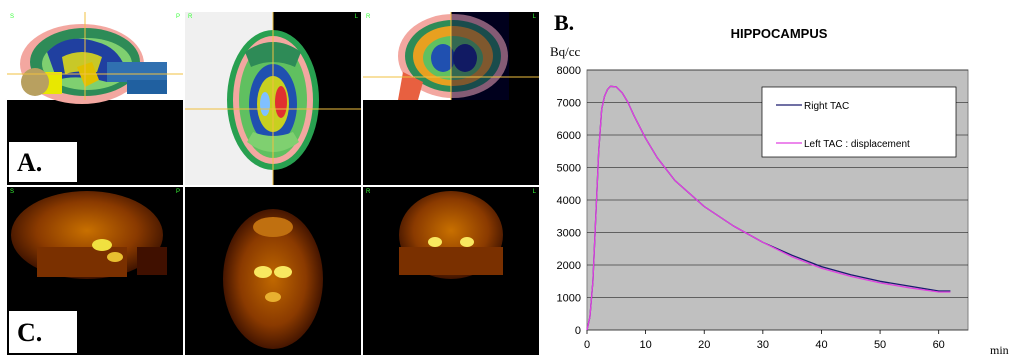 This screenshot has width=1018, height=356. What do you see at coordinates (826, 106) in the screenshot?
I see `legend-label-right-tac: Right TAC` at bounding box center [826, 106].